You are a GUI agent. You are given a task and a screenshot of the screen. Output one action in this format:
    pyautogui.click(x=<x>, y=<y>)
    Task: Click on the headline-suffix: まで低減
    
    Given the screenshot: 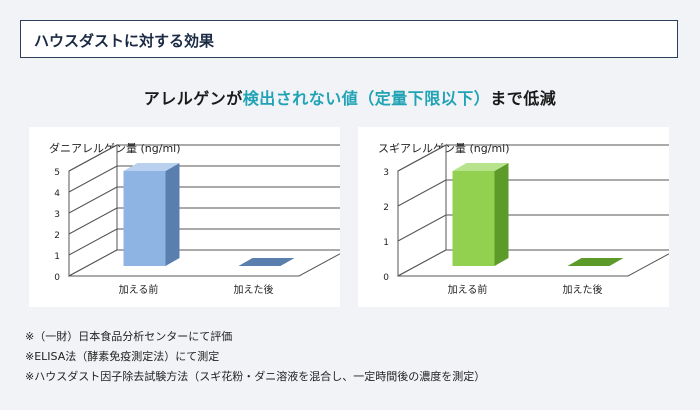 What is the action you would take?
    pyautogui.click(x=523, y=98)
    